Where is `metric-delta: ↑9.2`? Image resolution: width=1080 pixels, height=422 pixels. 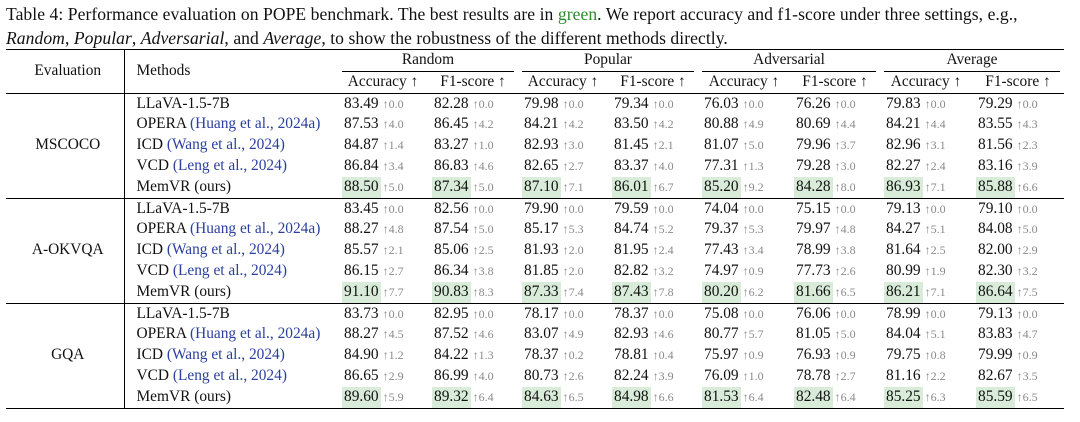
metric-delta: ↑9.2 is located at coordinates (753, 186).